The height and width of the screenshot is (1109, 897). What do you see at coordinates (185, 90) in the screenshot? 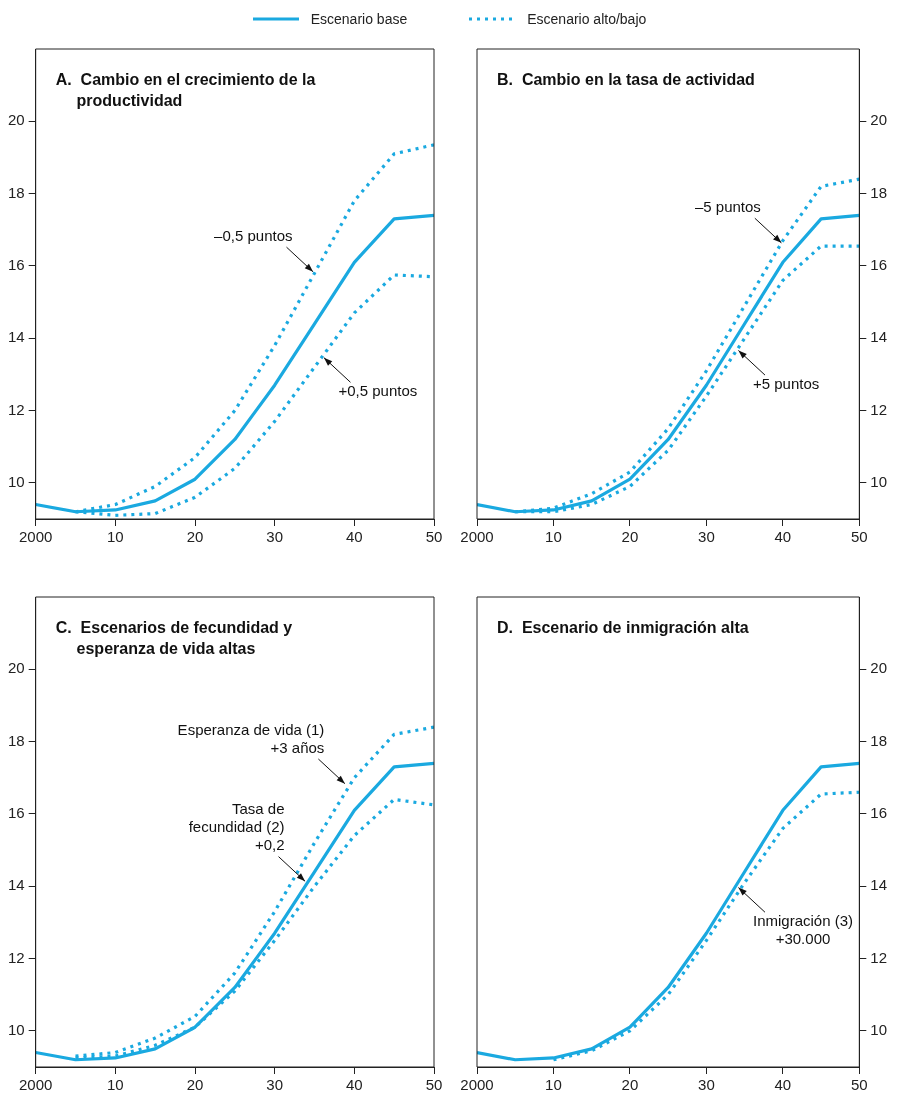
I see `text: A. Cambio en el crecimiento de la productividad` at bounding box center [185, 90].